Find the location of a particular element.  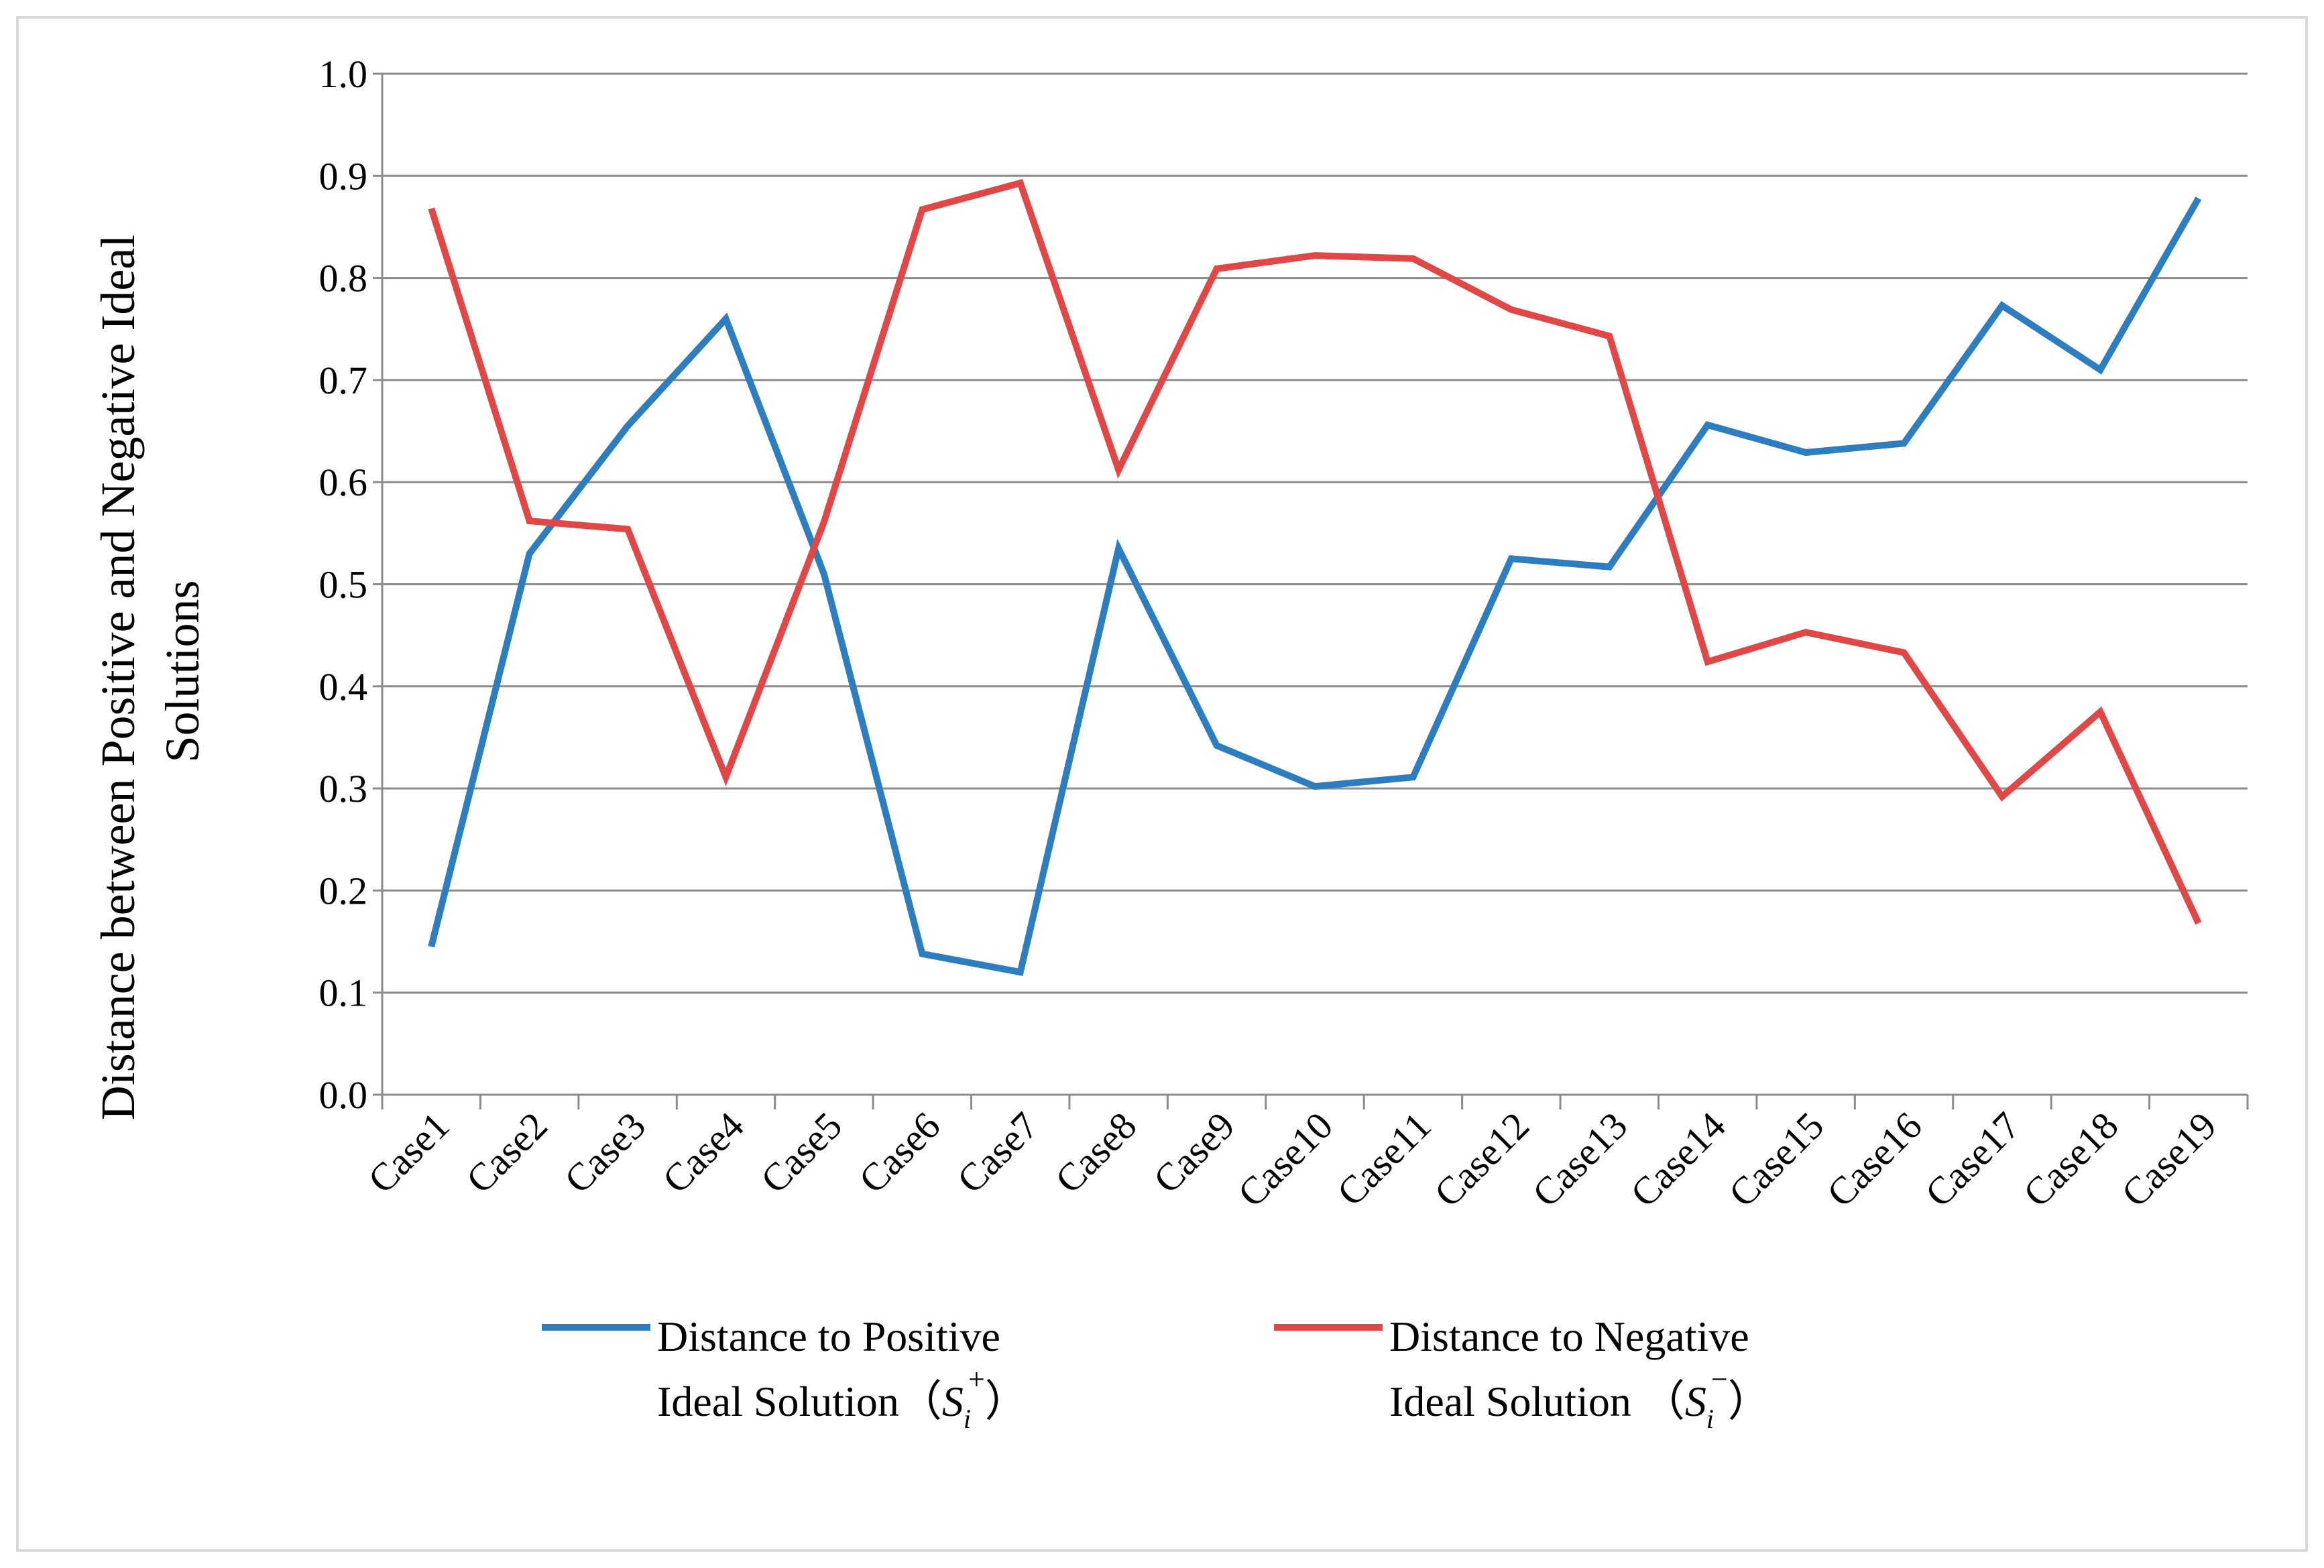

legend-label-positive-text: Ideal Solution（ is located at coordinates (800, 1402).